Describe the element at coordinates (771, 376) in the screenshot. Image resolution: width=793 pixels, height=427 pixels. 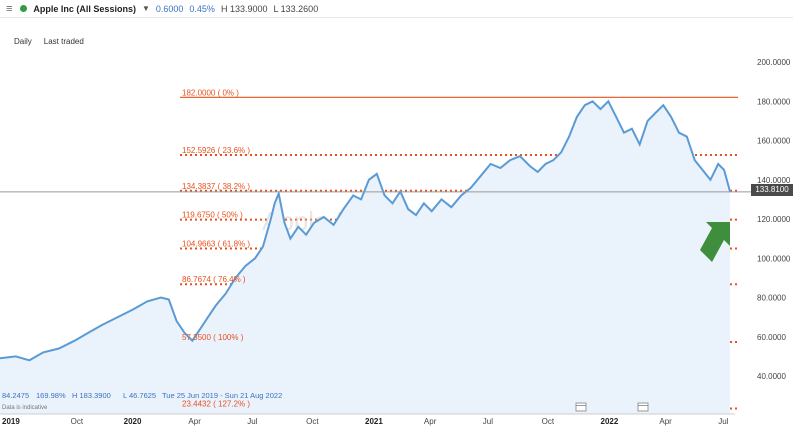
I see `y-tick-label: 40.0000` at that location.